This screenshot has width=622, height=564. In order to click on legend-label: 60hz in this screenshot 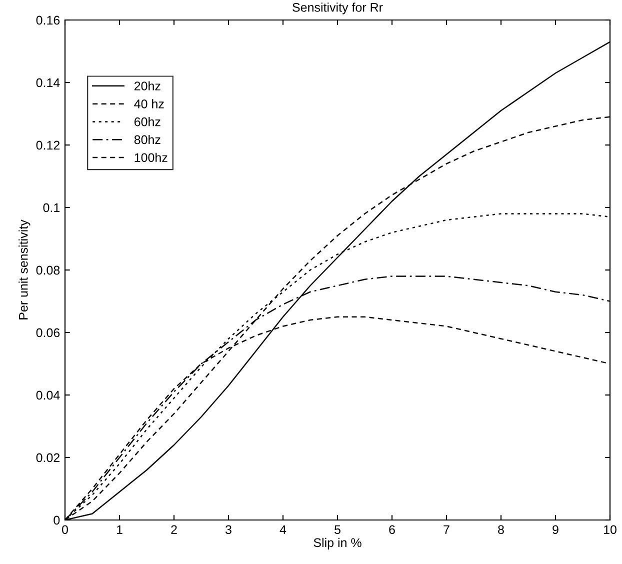, I will do `click(147, 121)`.